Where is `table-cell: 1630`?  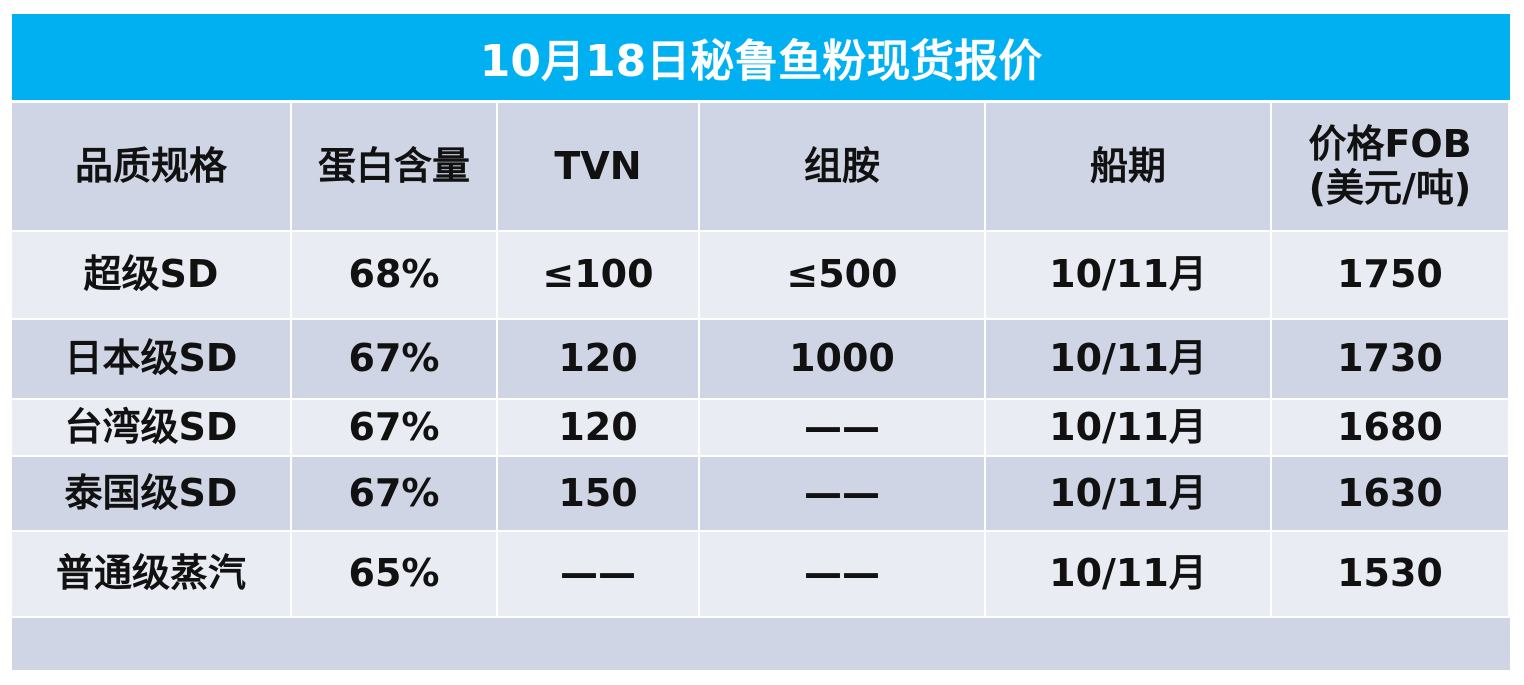
table-cell: 1630 is located at coordinates (1390, 493).